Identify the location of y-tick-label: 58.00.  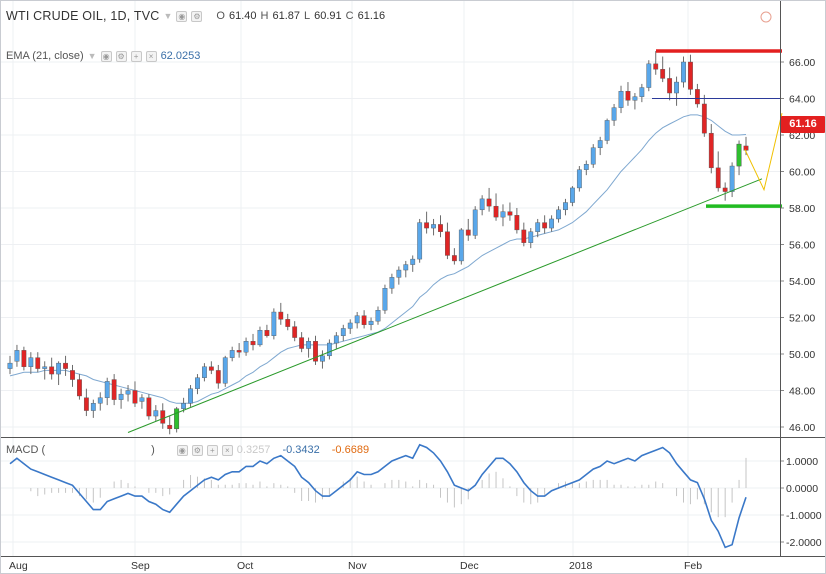
(802, 209).